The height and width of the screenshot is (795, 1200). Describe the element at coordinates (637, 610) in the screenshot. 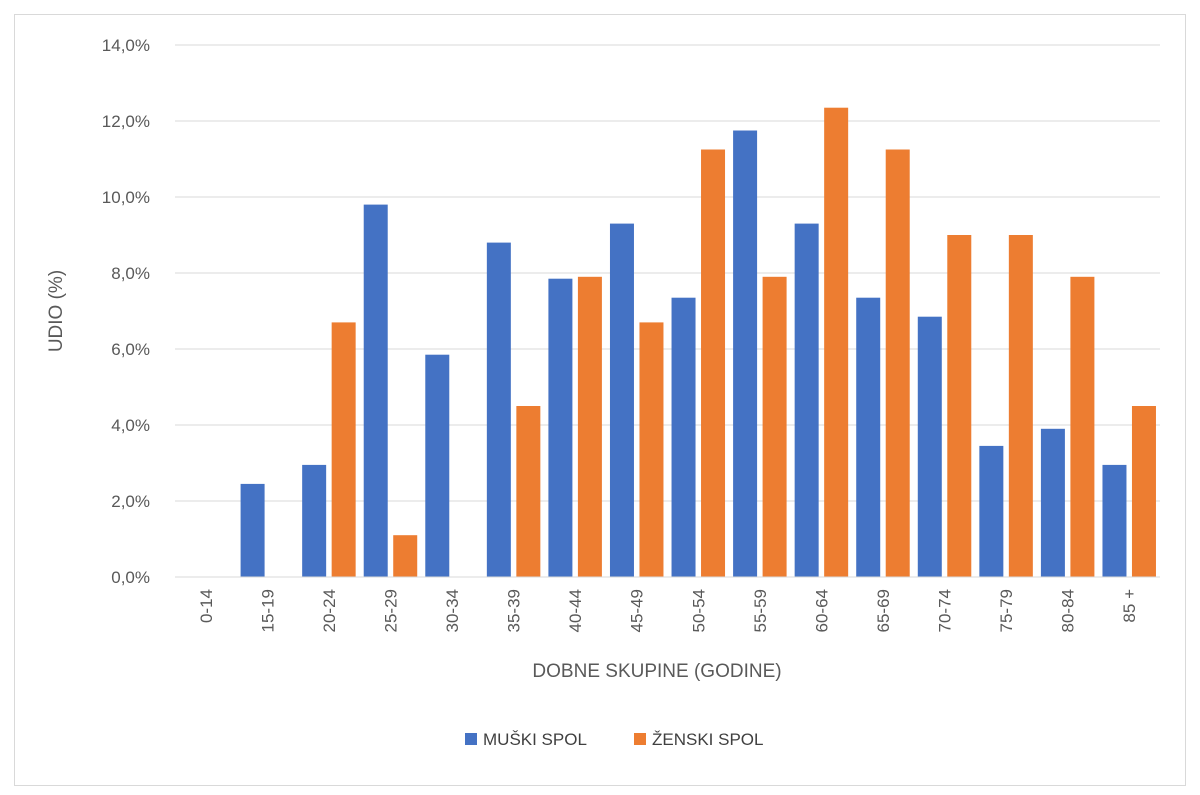

I see `x-tick-label: 45-49` at that location.